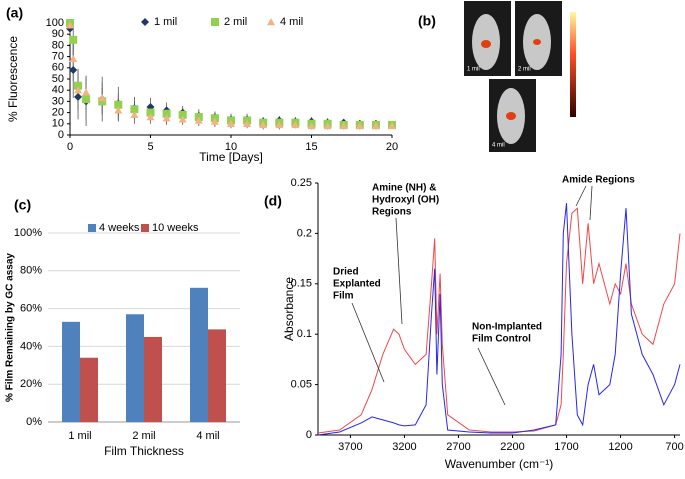 The width and height of the screenshot is (685, 479). What do you see at coordinates (70, 147) in the screenshot?
I see `x-tick-label: 0` at bounding box center [70, 147].